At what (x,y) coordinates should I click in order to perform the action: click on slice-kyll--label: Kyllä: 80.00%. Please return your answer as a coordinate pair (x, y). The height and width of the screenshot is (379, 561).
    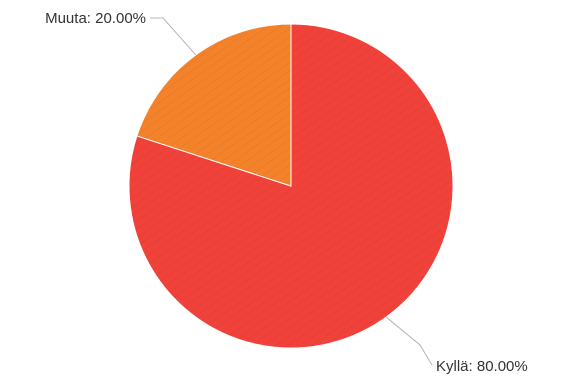
    Looking at the image, I should click on (482, 366).